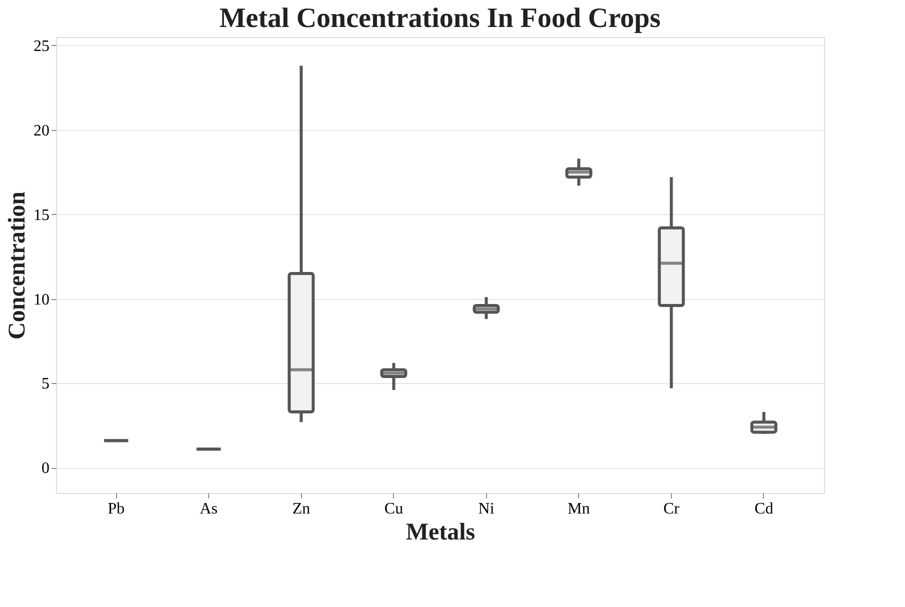  I want to click on y-axis-title: Concentration, so click(17, 266).